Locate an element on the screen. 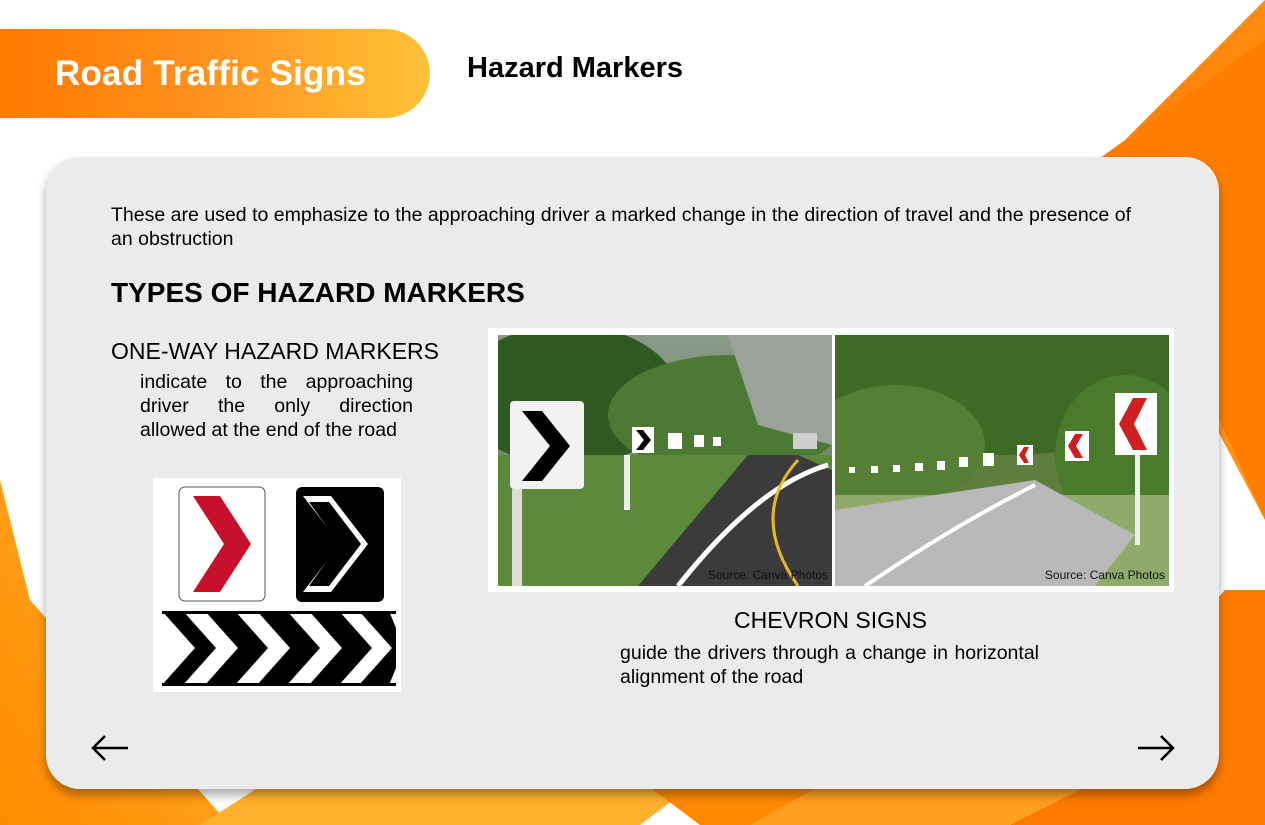  app-title: Road Traffic Signs is located at coordinates (210, 73).